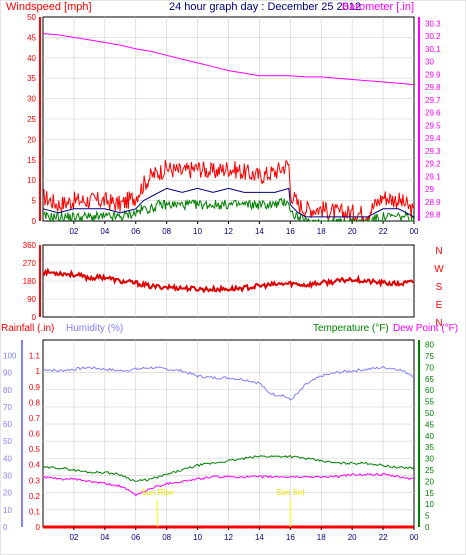 Image resolution: width=466 pixels, height=555 pixels. What do you see at coordinates (439, 269) in the screenshot?
I see `compass-label-w: W` at bounding box center [439, 269].